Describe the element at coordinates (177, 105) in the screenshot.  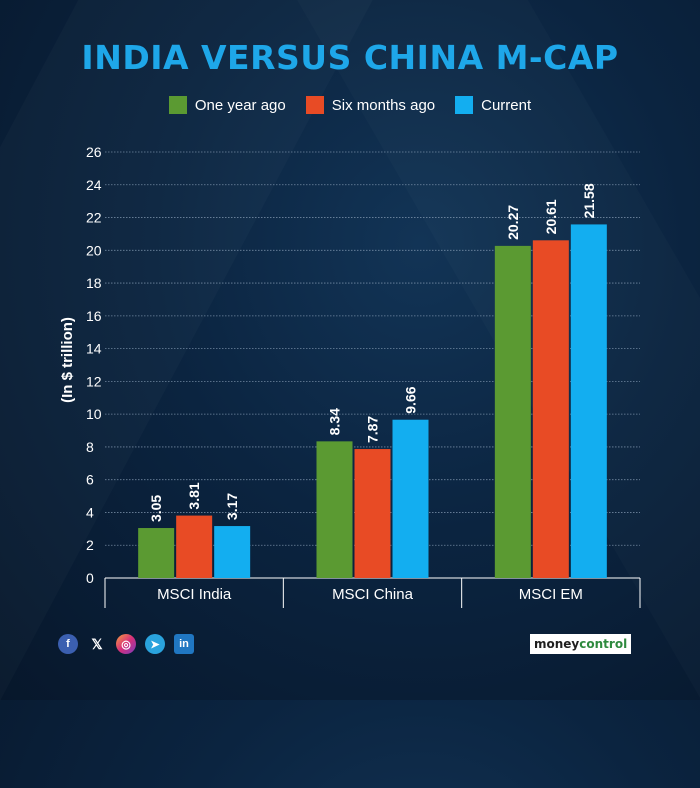
I see `legend-swatch-one-year-ago` at that location.